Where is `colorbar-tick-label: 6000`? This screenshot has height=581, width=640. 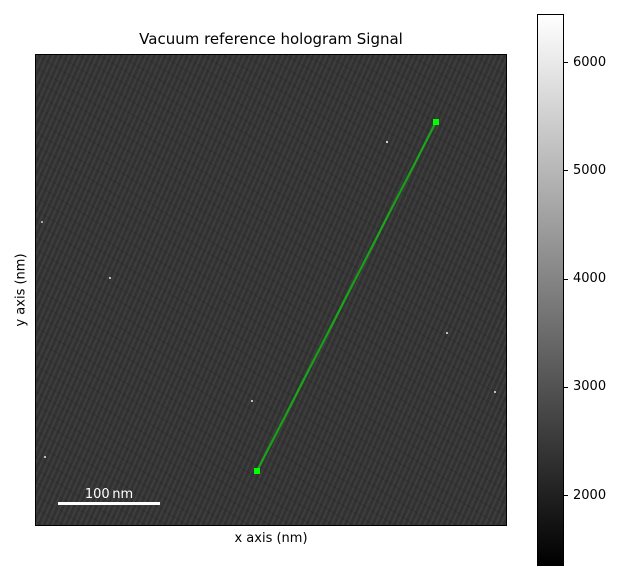 colorbar-tick-label: 6000 is located at coordinates (590, 62).